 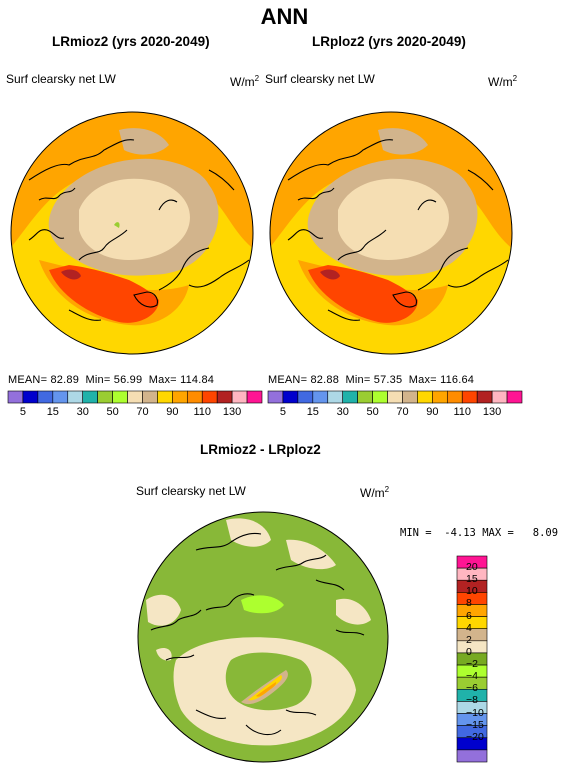 What do you see at coordinates (371, 380) in the screenshot?
I see `right-stats: MEAN= 82.88 Min= 57.35 Max= 116.64` at bounding box center [371, 380].